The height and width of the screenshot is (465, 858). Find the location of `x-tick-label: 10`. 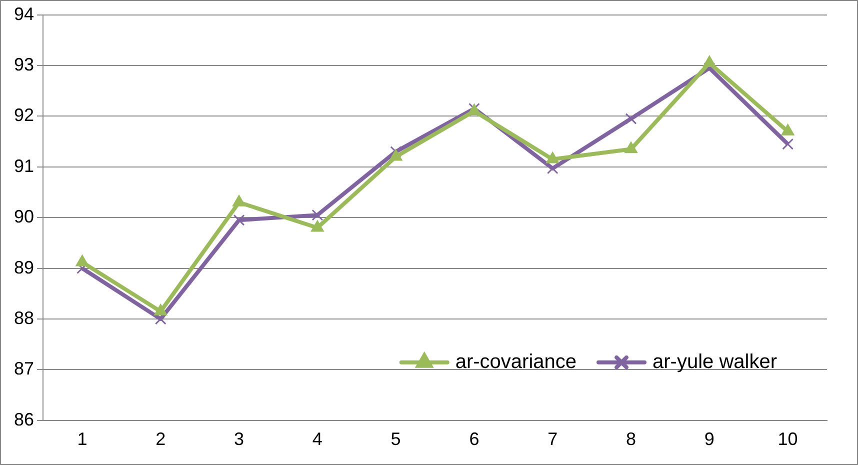

x-tick-label: 10 is located at coordinates (788, 439).